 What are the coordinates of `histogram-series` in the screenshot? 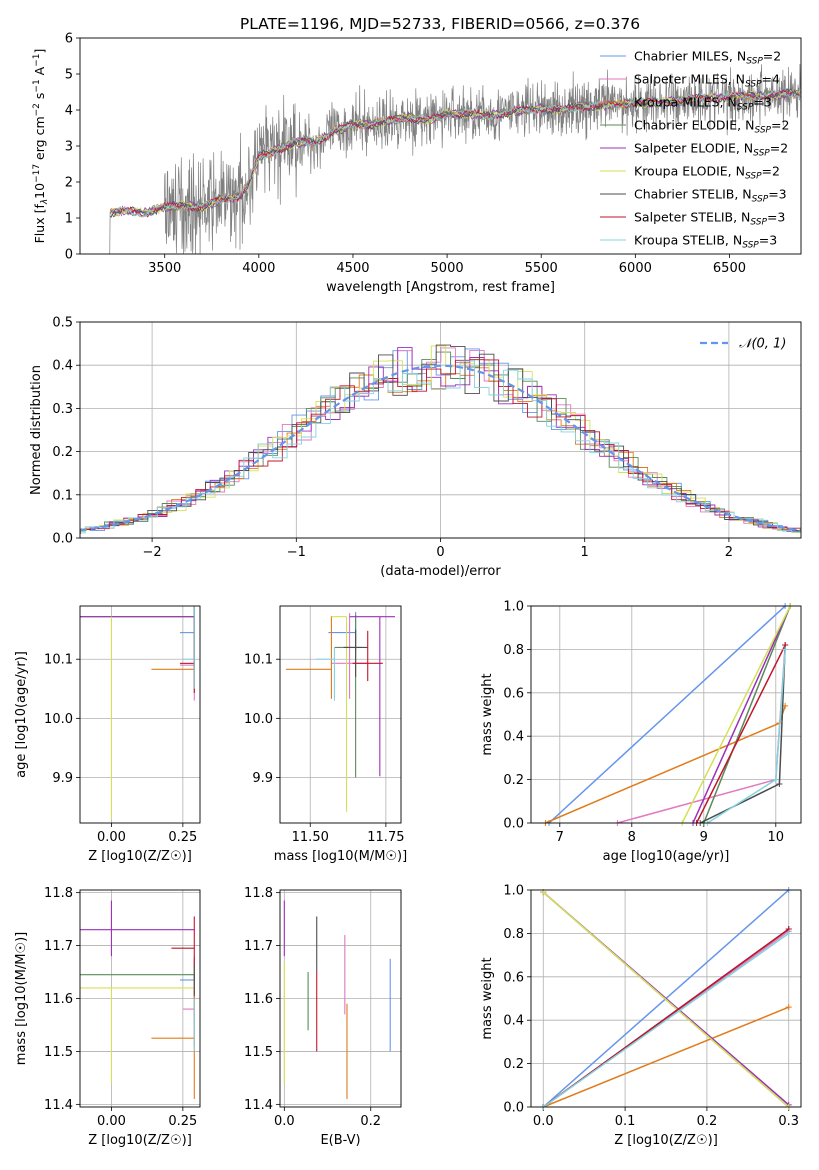 It's located at (440, 439).